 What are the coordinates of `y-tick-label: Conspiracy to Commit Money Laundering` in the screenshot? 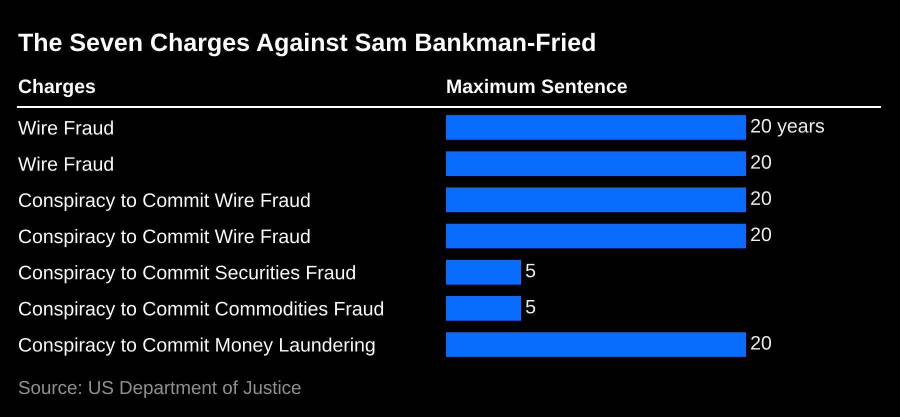 It's located at (196, 346).